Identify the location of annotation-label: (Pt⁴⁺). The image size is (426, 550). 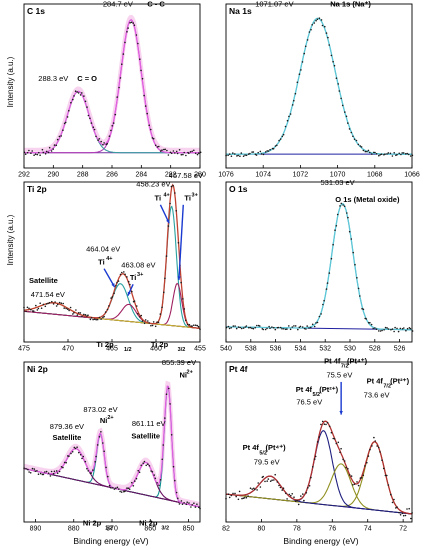
(276, 447).